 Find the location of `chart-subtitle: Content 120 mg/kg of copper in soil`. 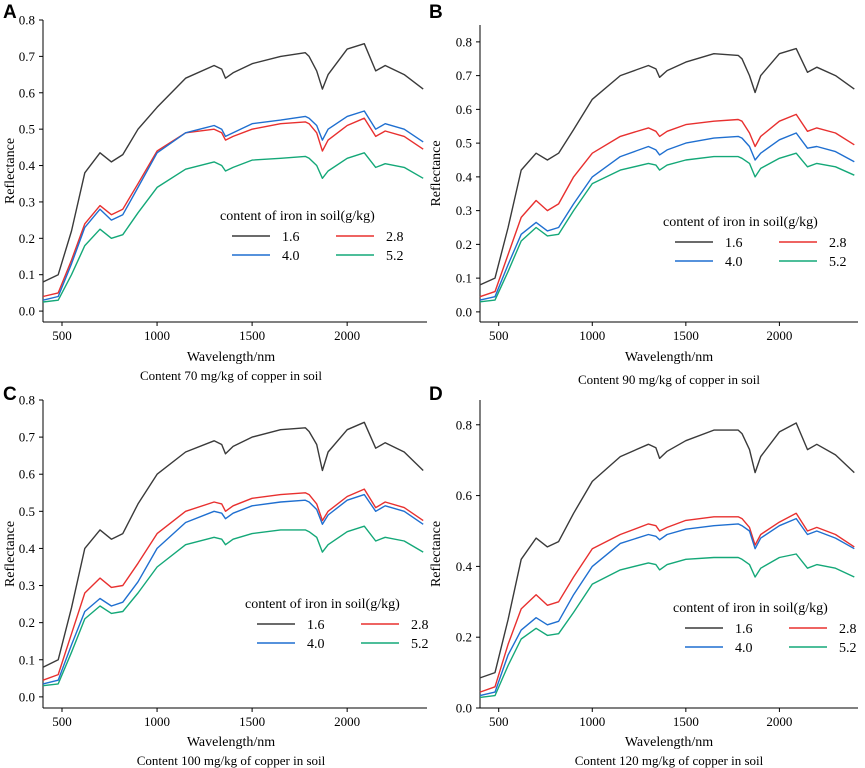

chart-subtitle: Content 120 mg/kg of copper in soil is located at coordinates (669, 760).